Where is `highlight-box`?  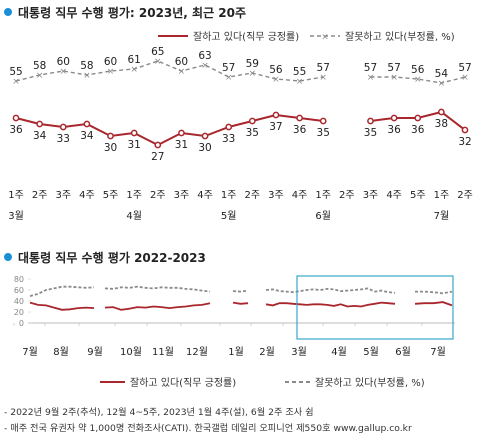 highlight-box is located at coordinates (375, 307).